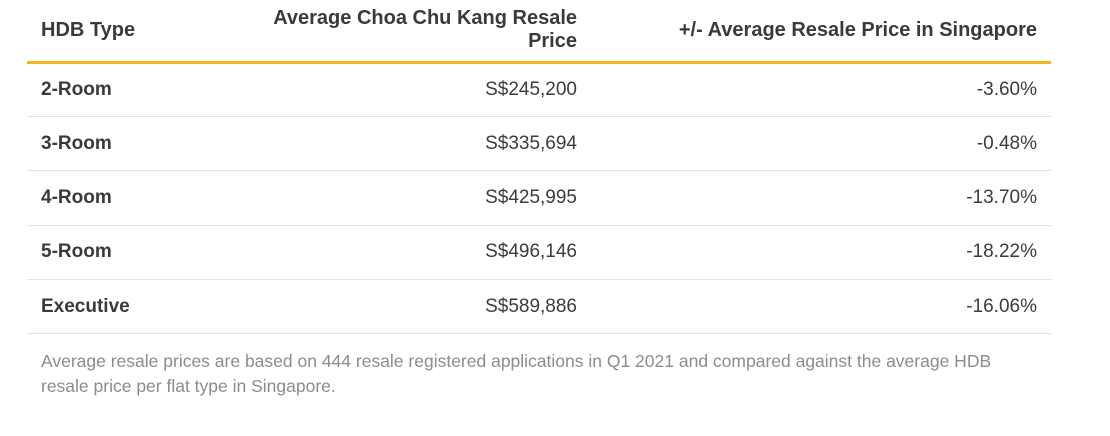 The height and width of the screenshot is (436, 1110). I want to click on table-row: 4-Room S$425,995 -13.70%, so click(539, 198).